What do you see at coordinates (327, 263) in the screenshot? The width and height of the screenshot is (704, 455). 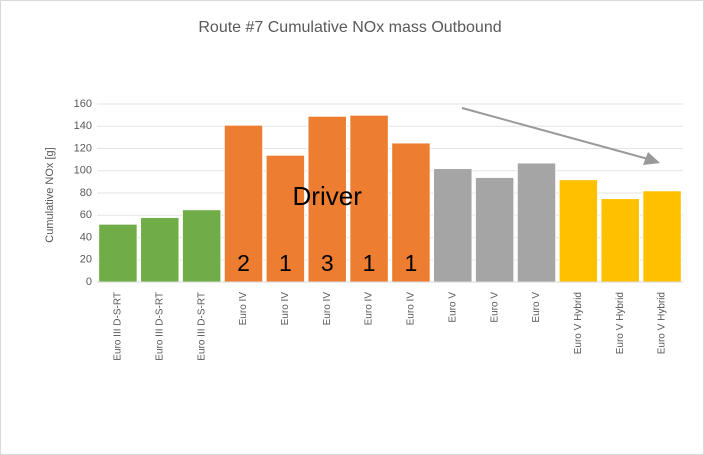 I see `driver-count: 3` at bounding box center [327, 263].